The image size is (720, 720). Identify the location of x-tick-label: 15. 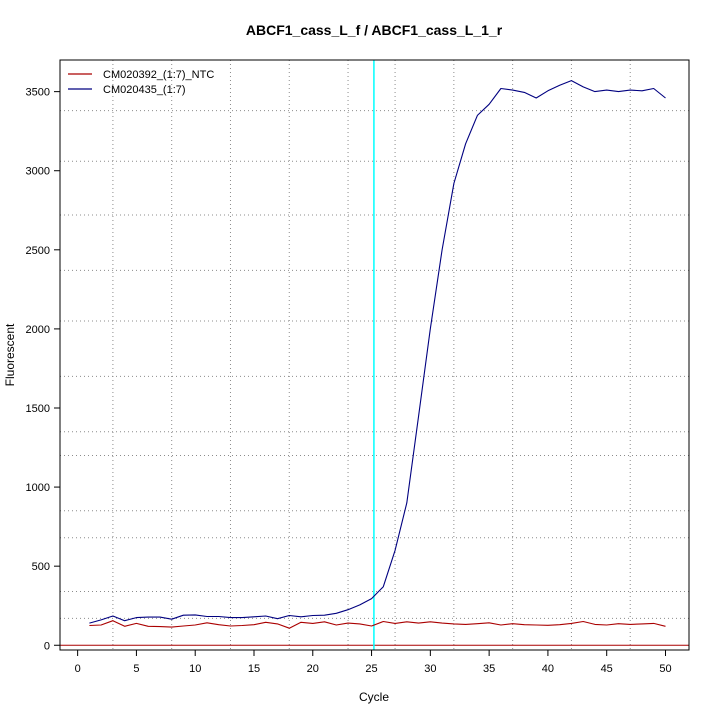
(254, 669).